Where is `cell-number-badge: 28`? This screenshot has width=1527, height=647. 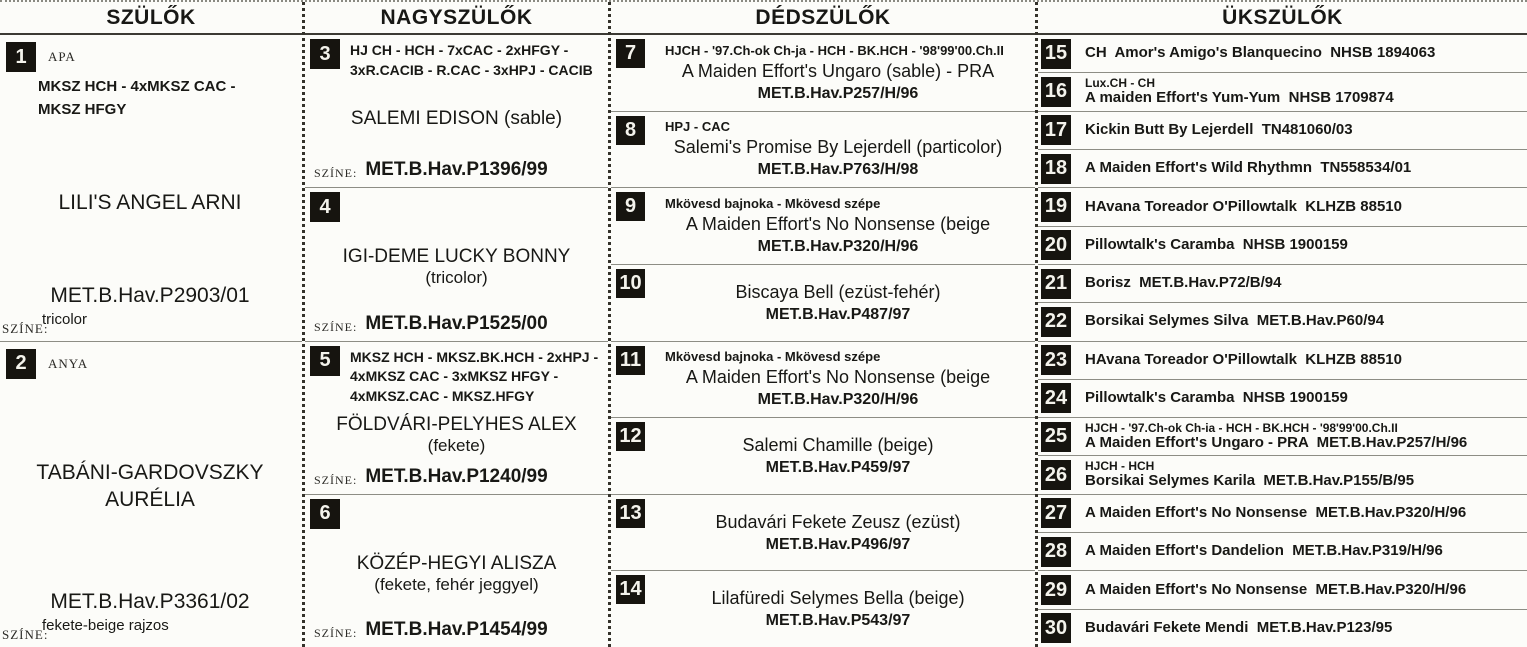
cell-number-badge: 28 is located at coordinates (1056, 551).